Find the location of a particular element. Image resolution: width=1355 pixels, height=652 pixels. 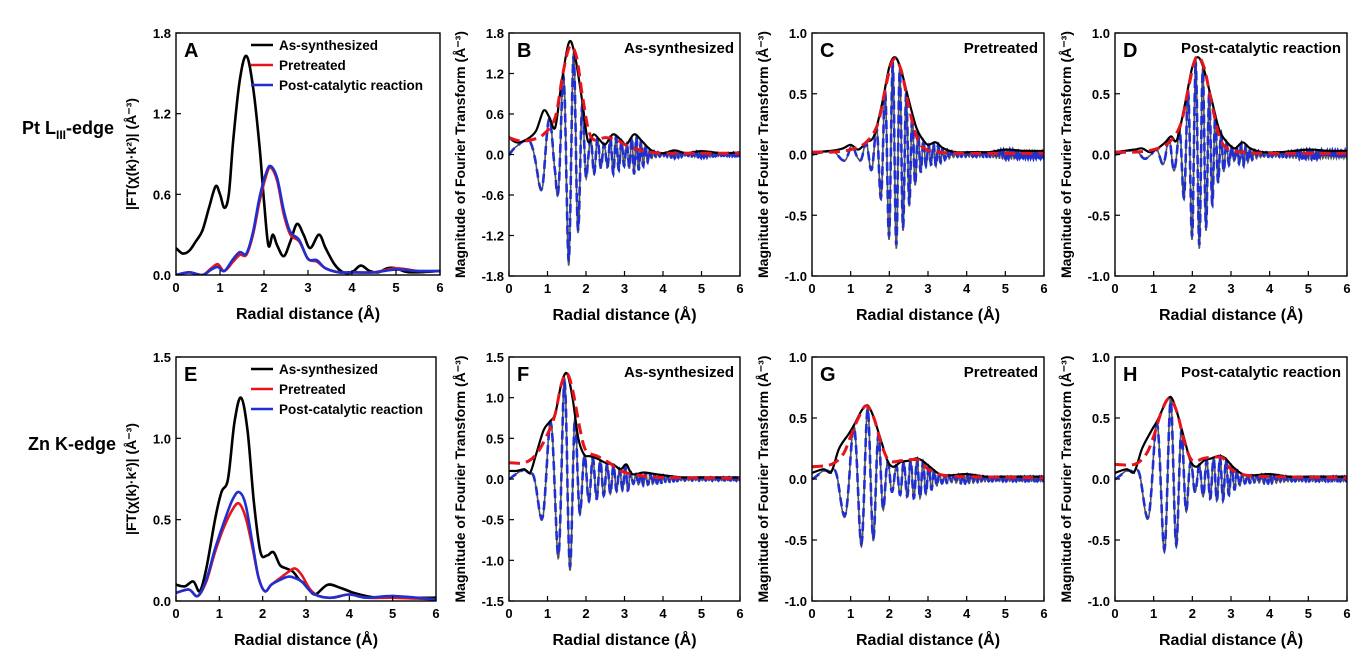

y-tick-label: -1.8 is located at coordinates (493, 276).